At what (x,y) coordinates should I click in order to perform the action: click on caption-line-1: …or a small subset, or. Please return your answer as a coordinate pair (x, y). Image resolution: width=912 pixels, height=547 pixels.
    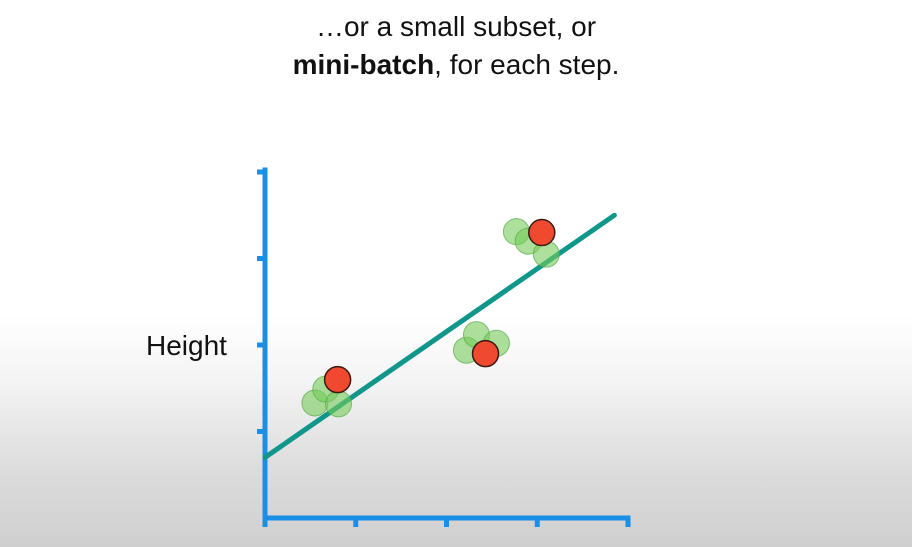
    Looking at the image, I should click on (456, 26).